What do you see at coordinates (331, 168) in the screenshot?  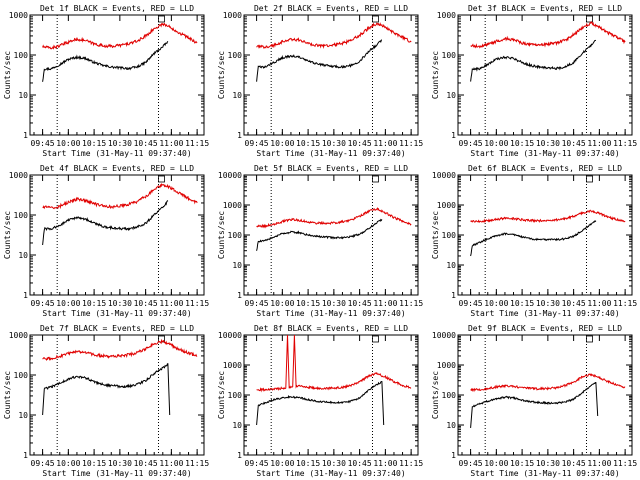 I see `chart-title: Det 5f BLACK = Events, RED = LLD` at bounding box center [331, 168].